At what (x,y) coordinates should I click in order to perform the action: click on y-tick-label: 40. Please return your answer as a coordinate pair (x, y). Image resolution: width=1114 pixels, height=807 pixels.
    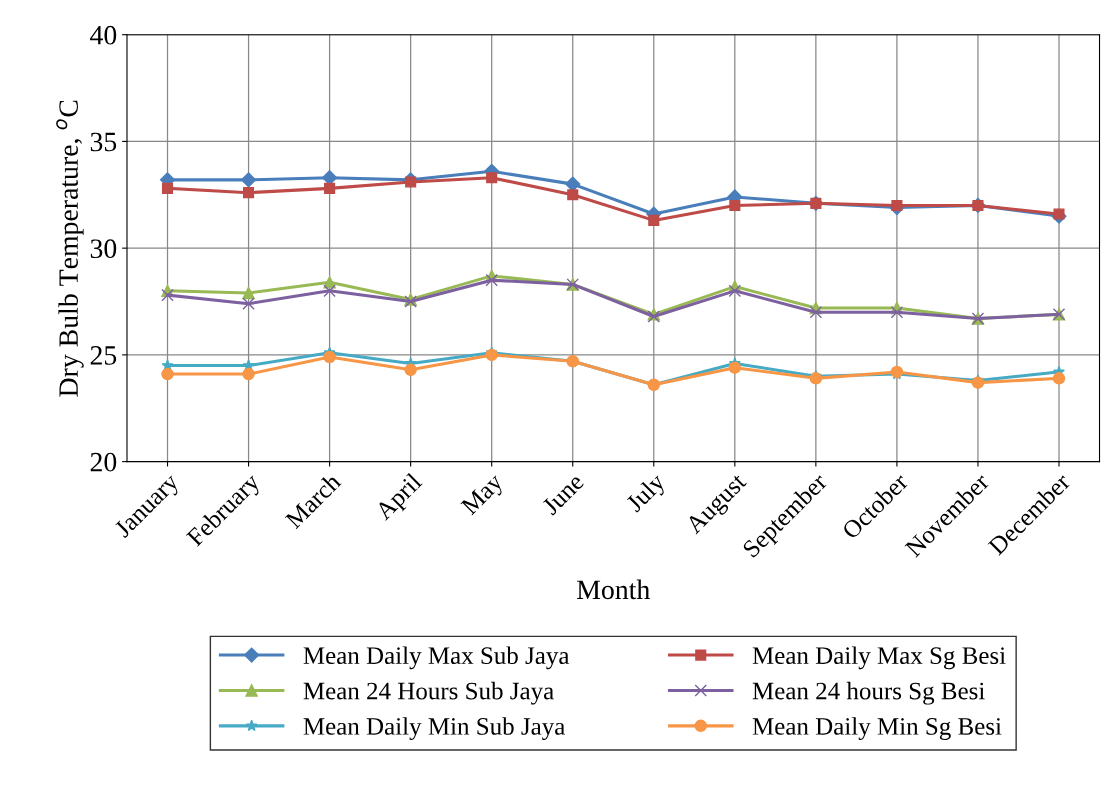
    Looking at the image, I should click on (103, 35).